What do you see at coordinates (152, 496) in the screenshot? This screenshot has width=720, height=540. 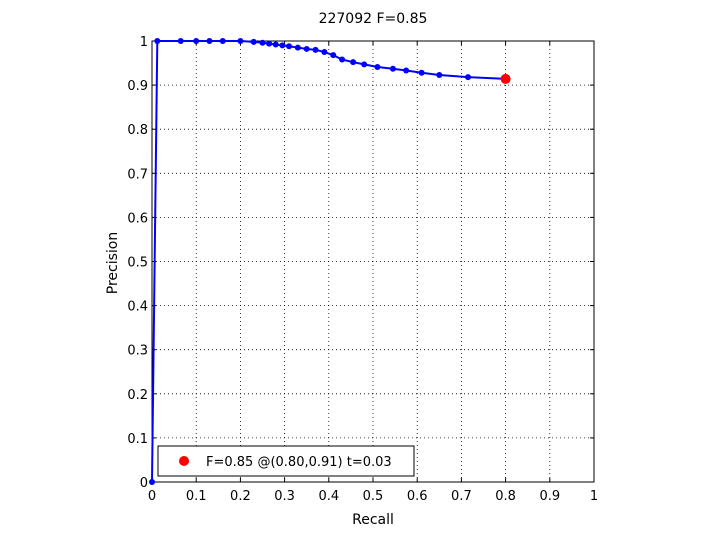 I see `x-tick-label: 0` at bounding box center [152, 496].